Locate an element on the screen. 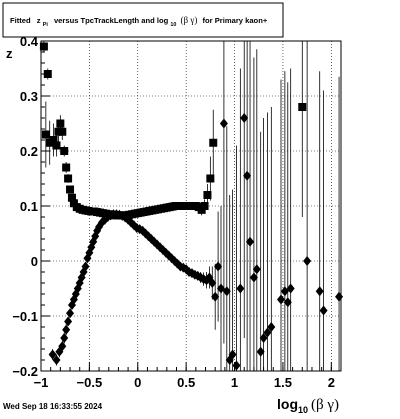  y-tick-label: 0 is located at coordinates (34, 261).